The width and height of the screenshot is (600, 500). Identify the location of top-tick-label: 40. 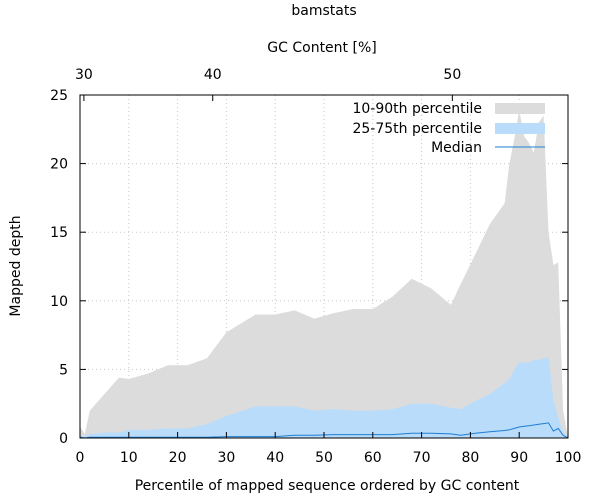
(213, 75).